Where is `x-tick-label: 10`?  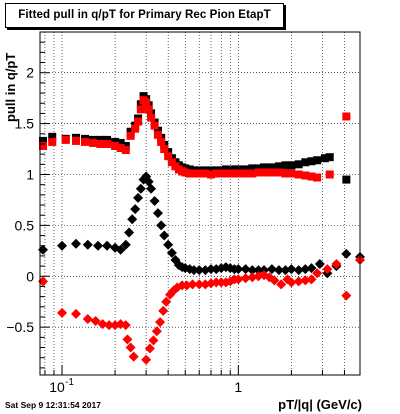
x-tick-label: 10 is located at coordinates (57, 387).